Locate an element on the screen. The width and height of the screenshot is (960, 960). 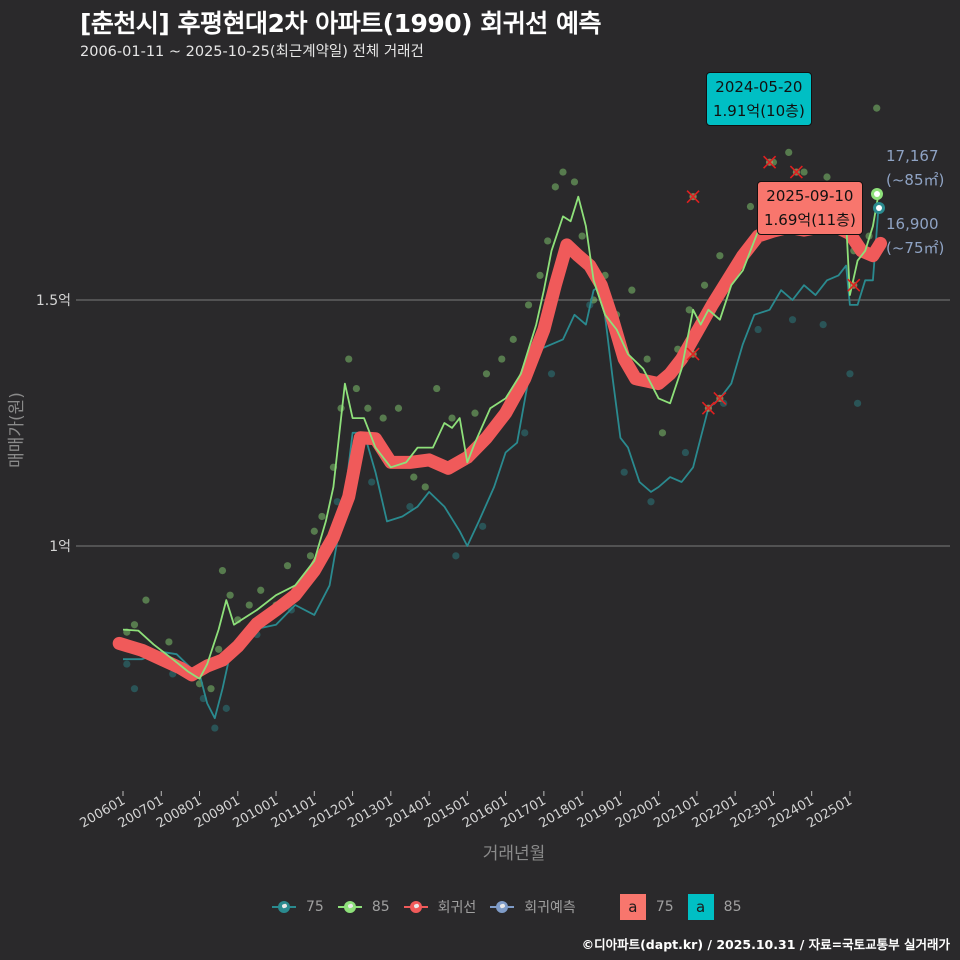
side-label-85: 17,167 (~85㎡) is located at coordinates (915, 168).